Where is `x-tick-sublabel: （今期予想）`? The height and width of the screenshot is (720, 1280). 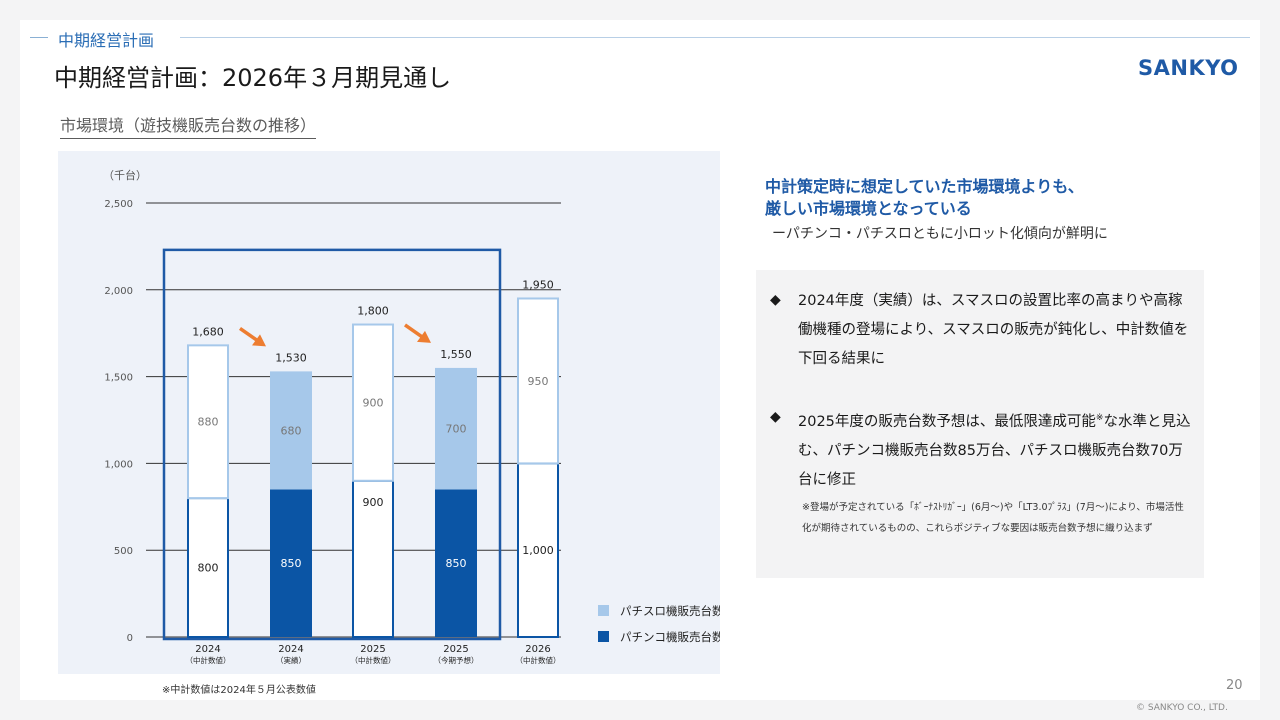 x-tick-sublabel: （今期予想） is located at coordinates (456, 660).